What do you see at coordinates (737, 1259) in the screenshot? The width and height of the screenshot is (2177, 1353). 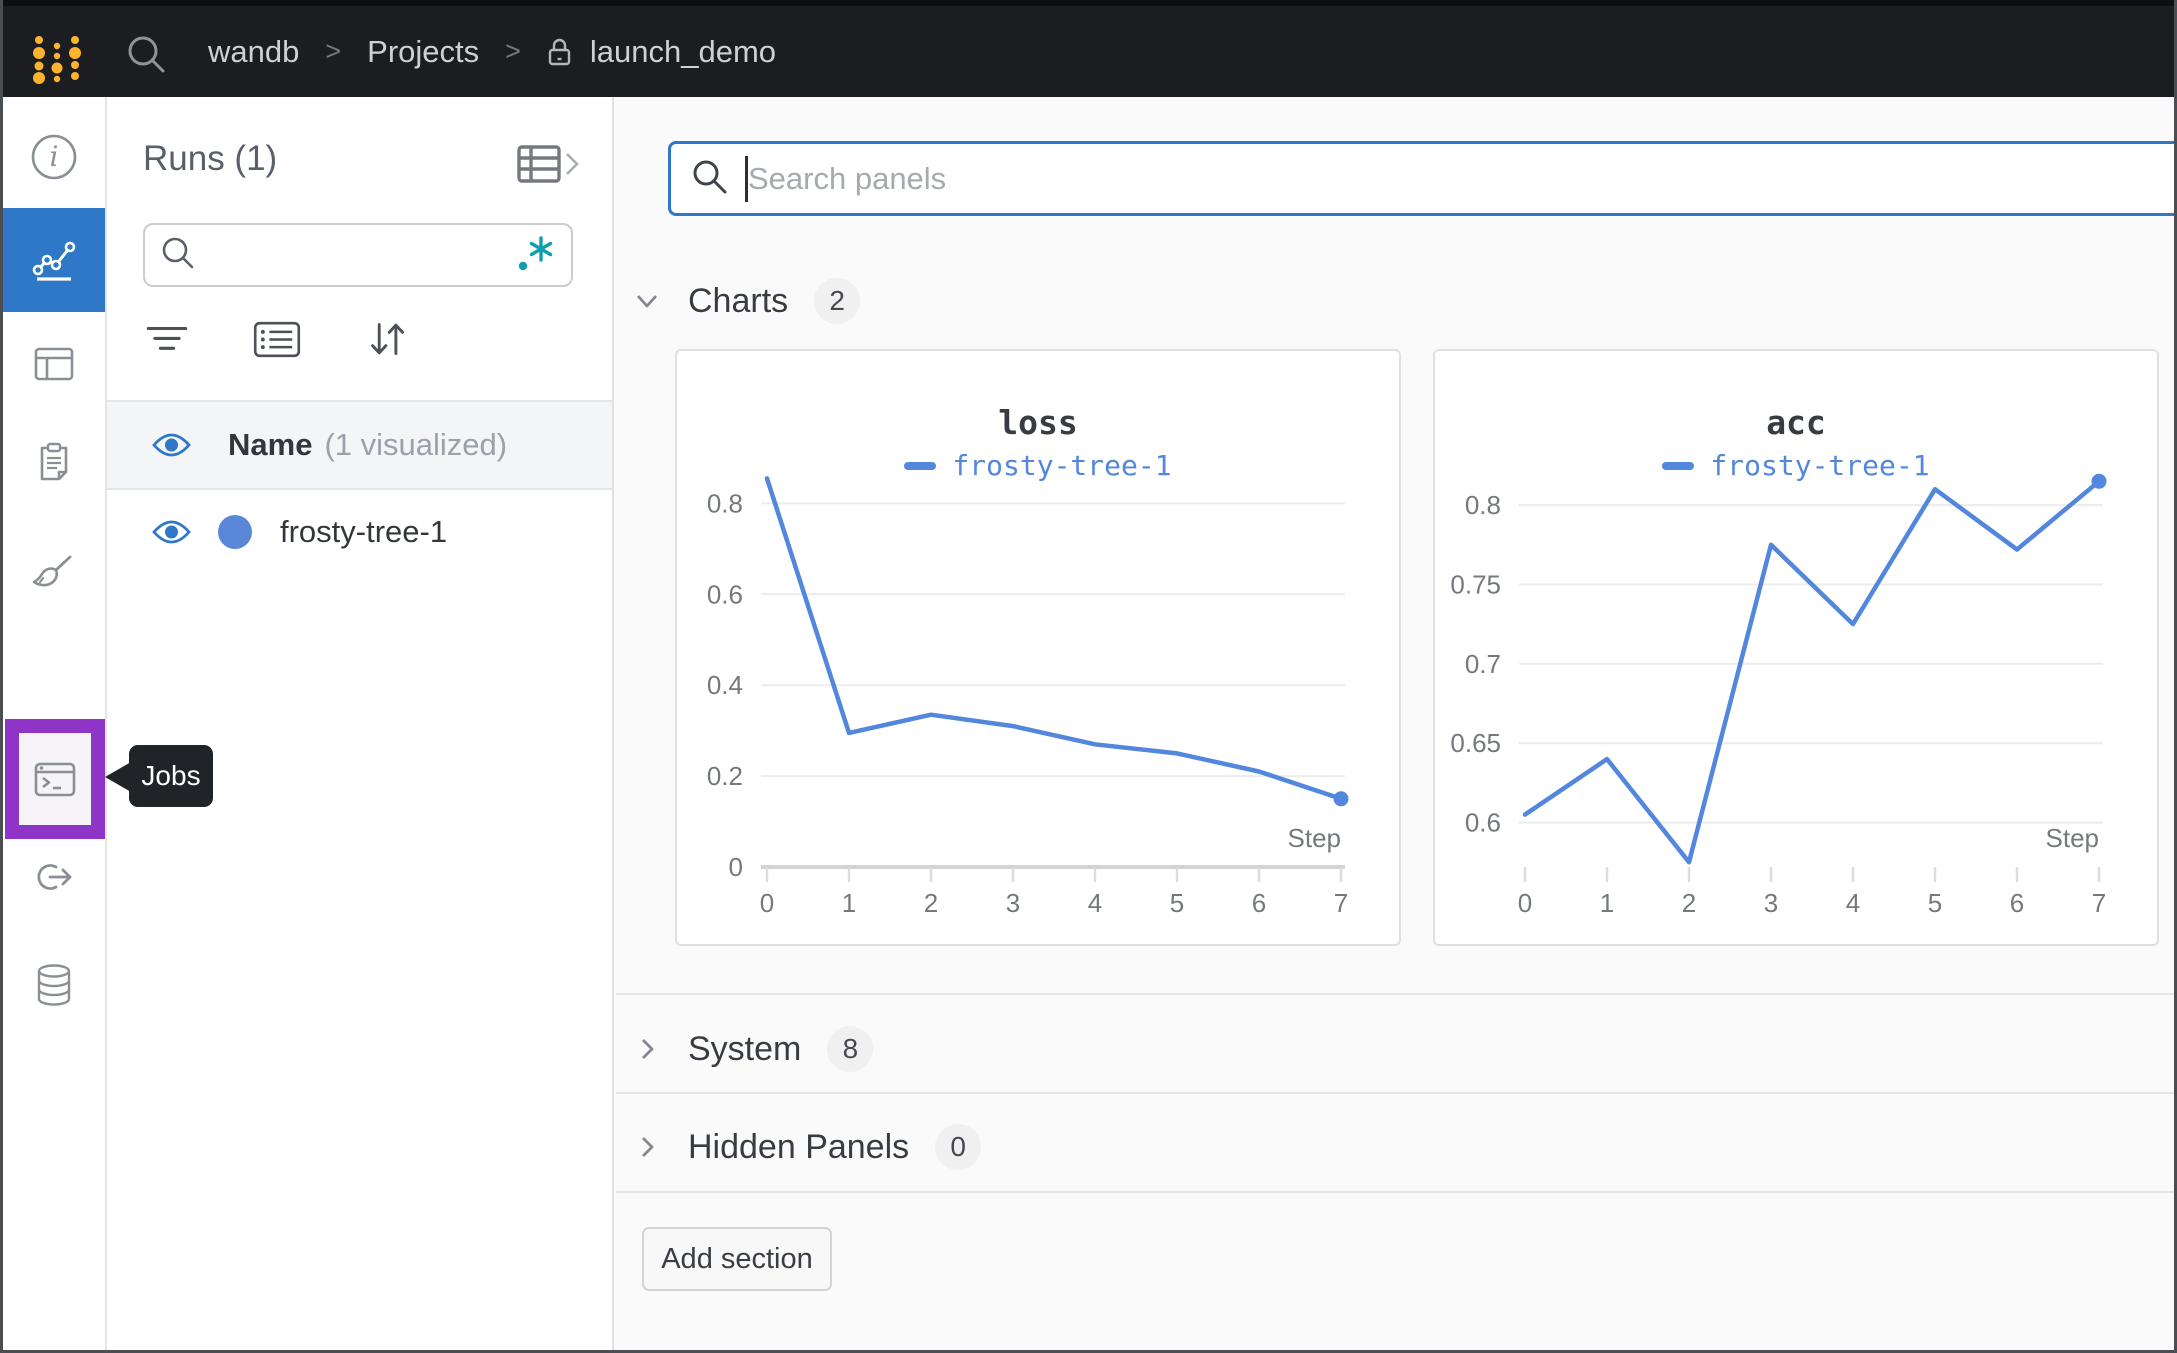 I see `add-section-button: Add section` at bounding box center [737, 1259].